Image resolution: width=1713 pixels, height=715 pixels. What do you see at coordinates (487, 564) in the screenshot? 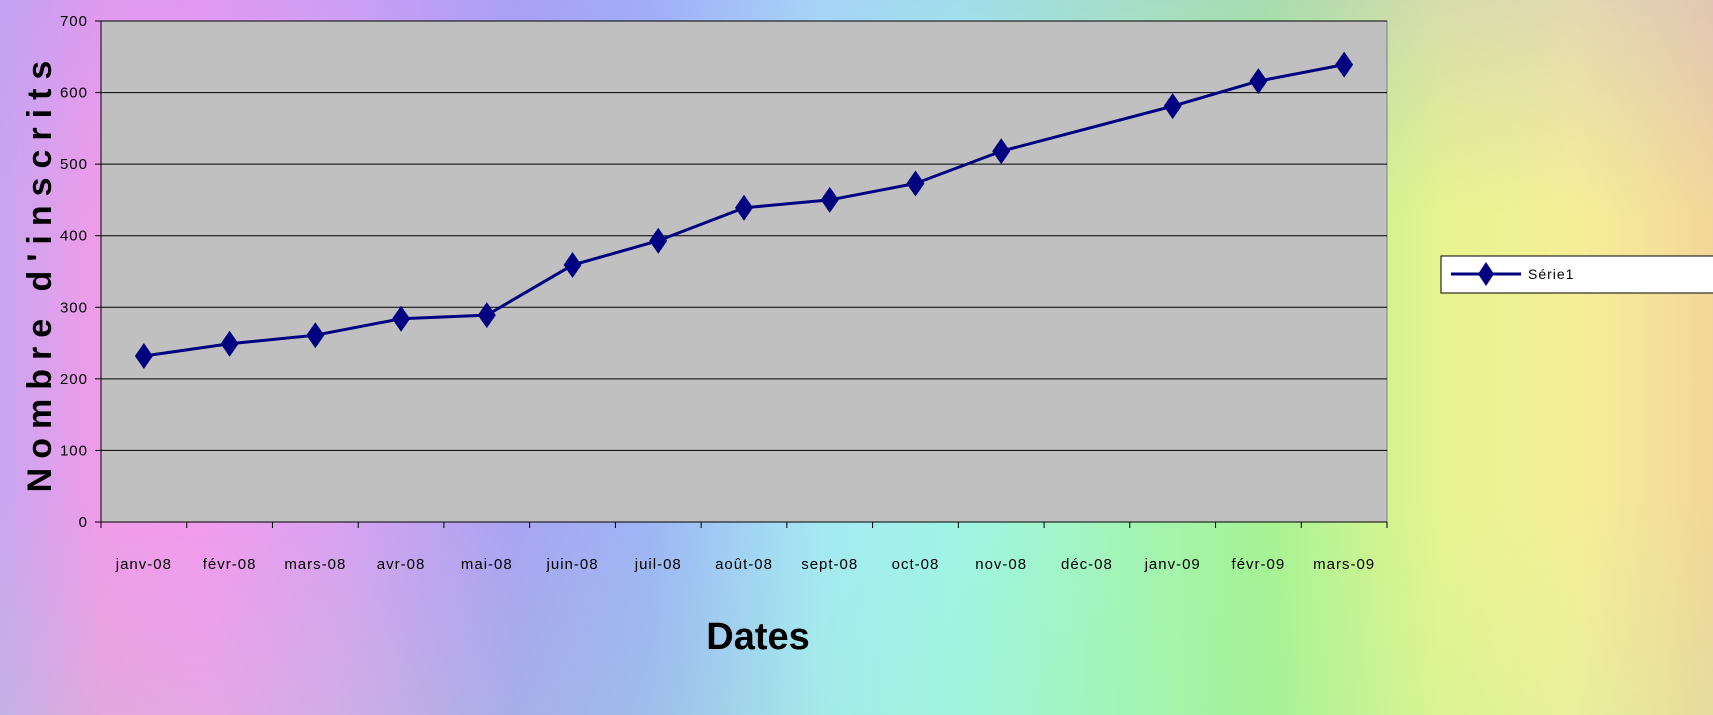
I see `x-tick-label: mai-08` at bounding box center [487, 564].